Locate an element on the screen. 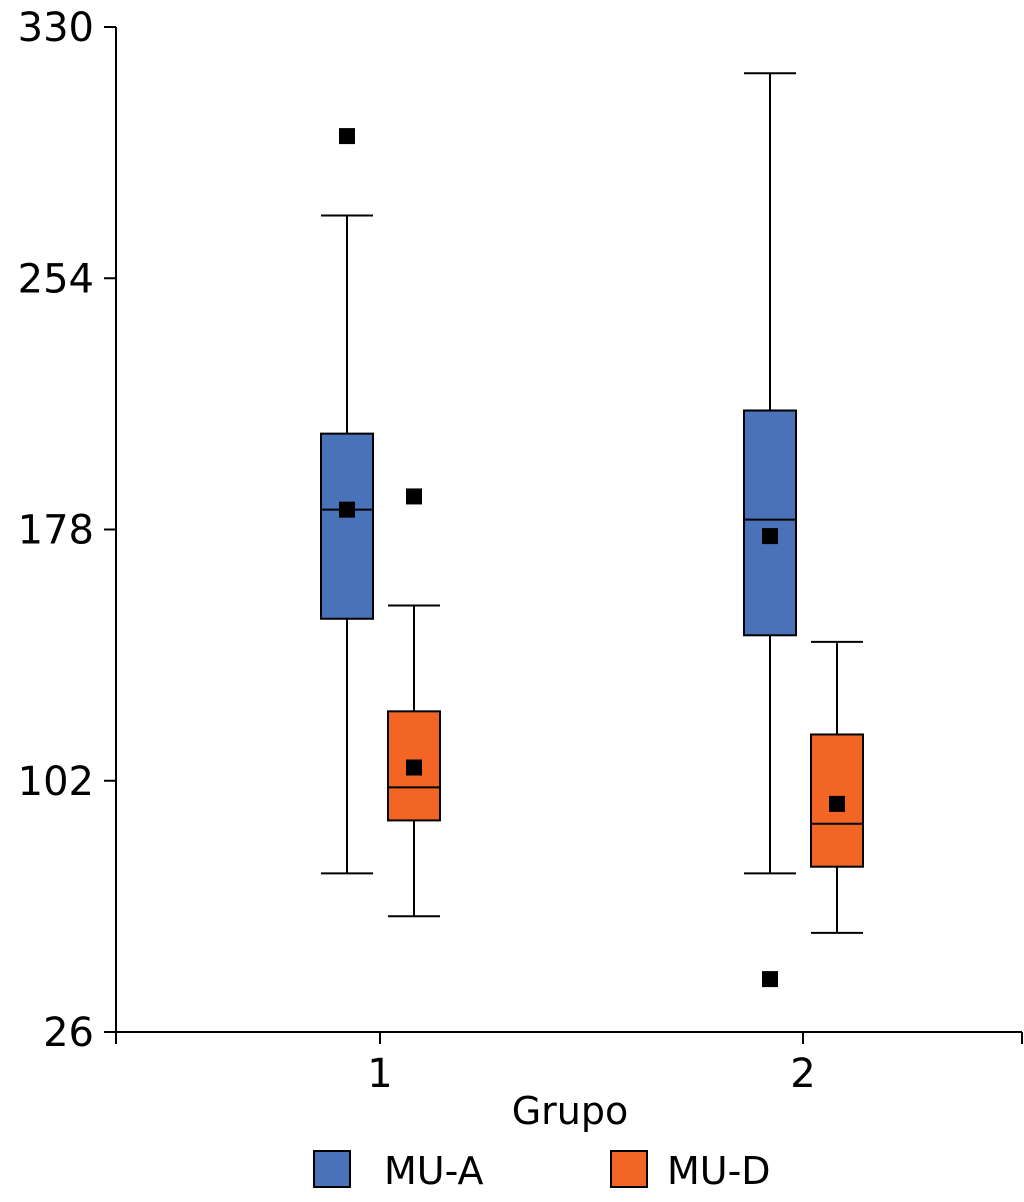 The image size is (1024, 1202). y-tick-label: 102 is located at coordinates (56, 782).